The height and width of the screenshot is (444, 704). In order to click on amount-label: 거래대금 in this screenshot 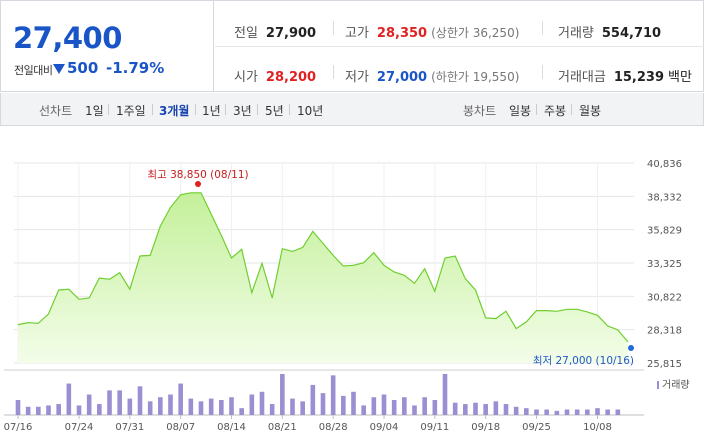, I will do `click(582, 77)`.